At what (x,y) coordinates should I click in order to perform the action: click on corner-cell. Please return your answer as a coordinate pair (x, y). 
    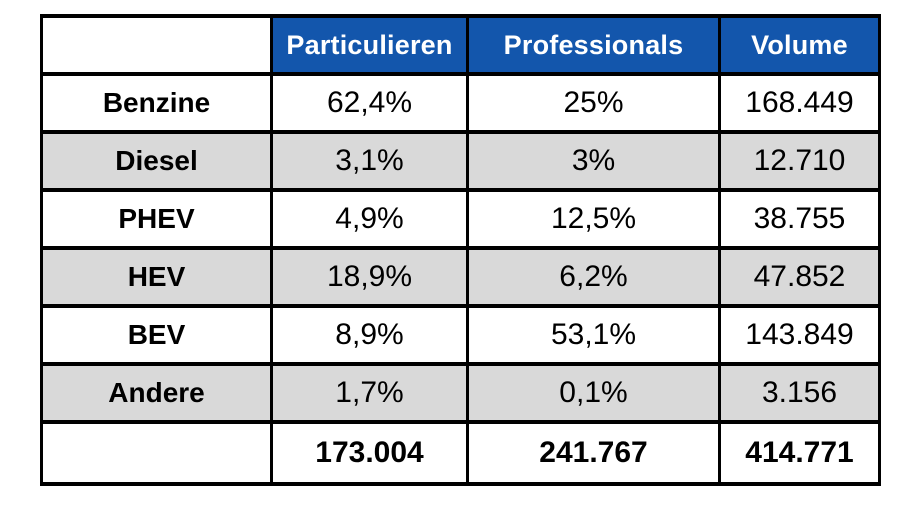
    Looking at the image, I should click on (156, 45).